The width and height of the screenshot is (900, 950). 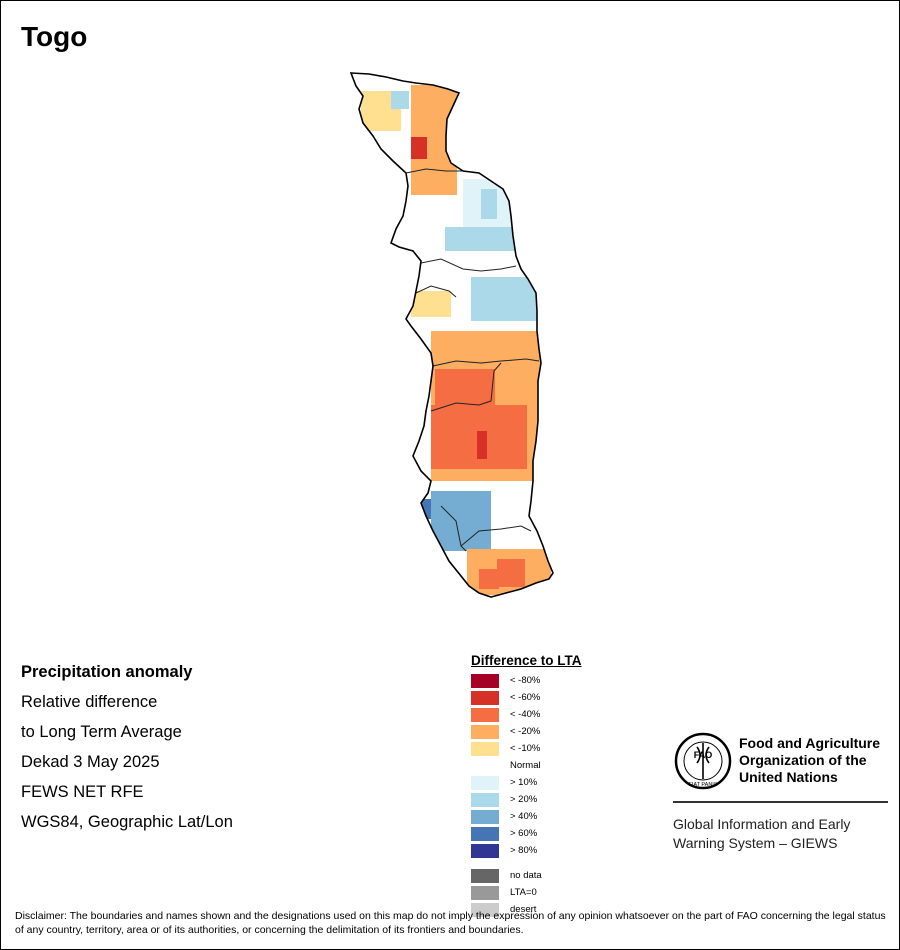 What do you see at coordinates (702, 785) in the screenshot?
I see `fao-logo-motto: FIAT PANIS` at bounding box center [702, 785].